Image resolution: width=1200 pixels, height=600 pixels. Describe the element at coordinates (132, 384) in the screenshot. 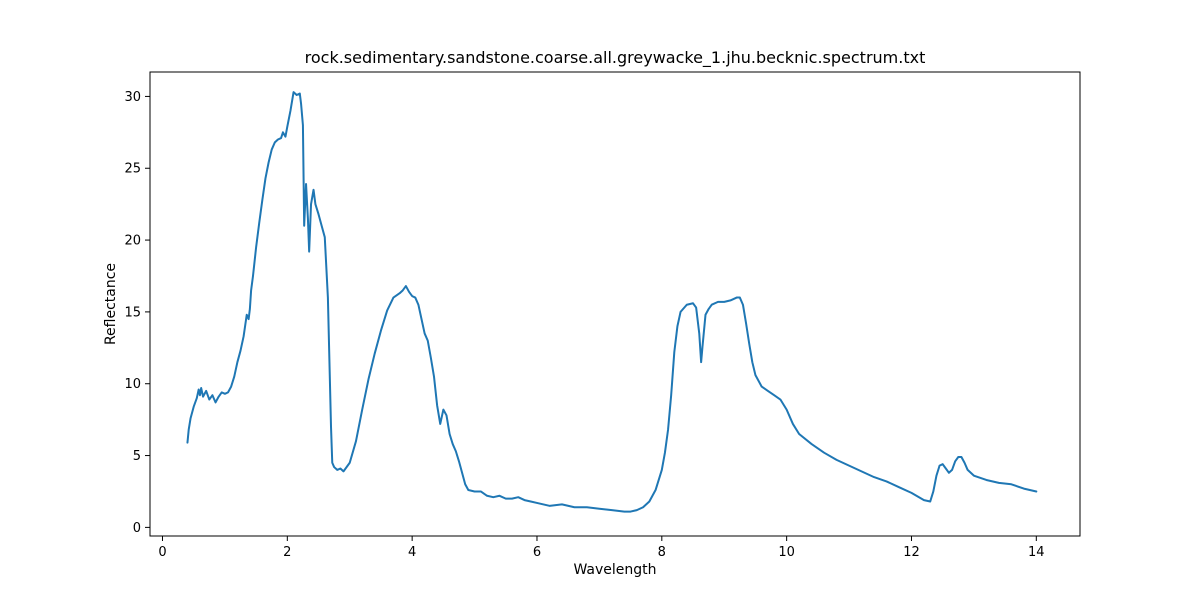

I see `y-tick-label: 10` at that location.